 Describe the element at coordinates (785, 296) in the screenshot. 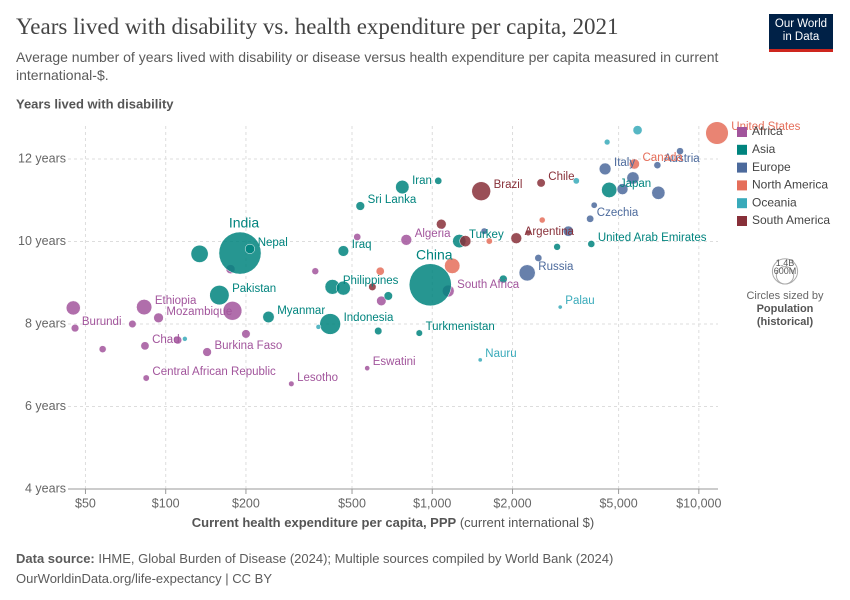

I see `size-legend-title: Circles sized by` at that location.